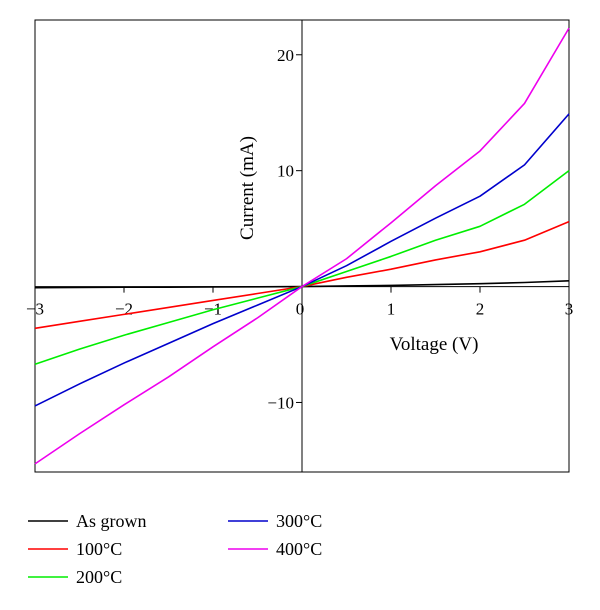 This screenshot has height=610, width=600. What do you see at coordinates (434, 344) in the screenshot?
I see `x-axis-label: Voltage (V)` at bounding box center [434, 344].